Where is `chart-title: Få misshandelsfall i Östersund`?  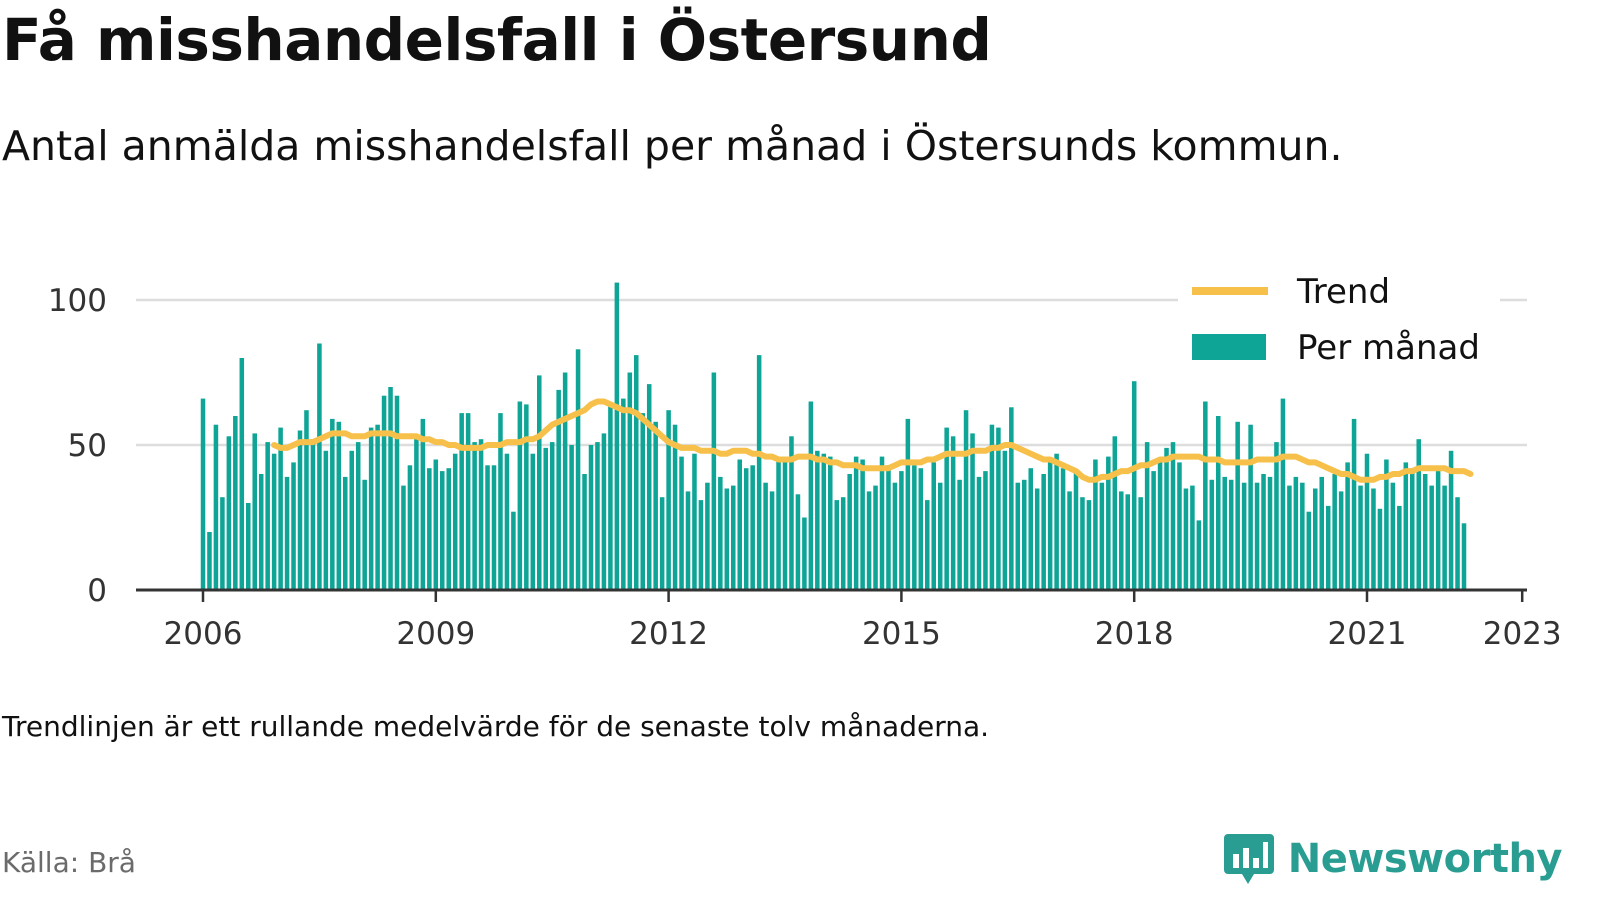
chart-title: Få misshandelsfall i Östersund is located at coordinates (497, 40).